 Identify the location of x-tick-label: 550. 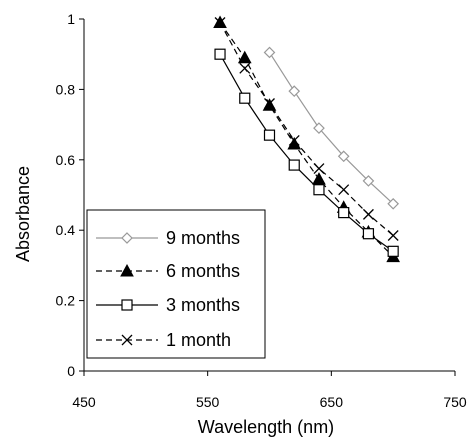
(208, 402).